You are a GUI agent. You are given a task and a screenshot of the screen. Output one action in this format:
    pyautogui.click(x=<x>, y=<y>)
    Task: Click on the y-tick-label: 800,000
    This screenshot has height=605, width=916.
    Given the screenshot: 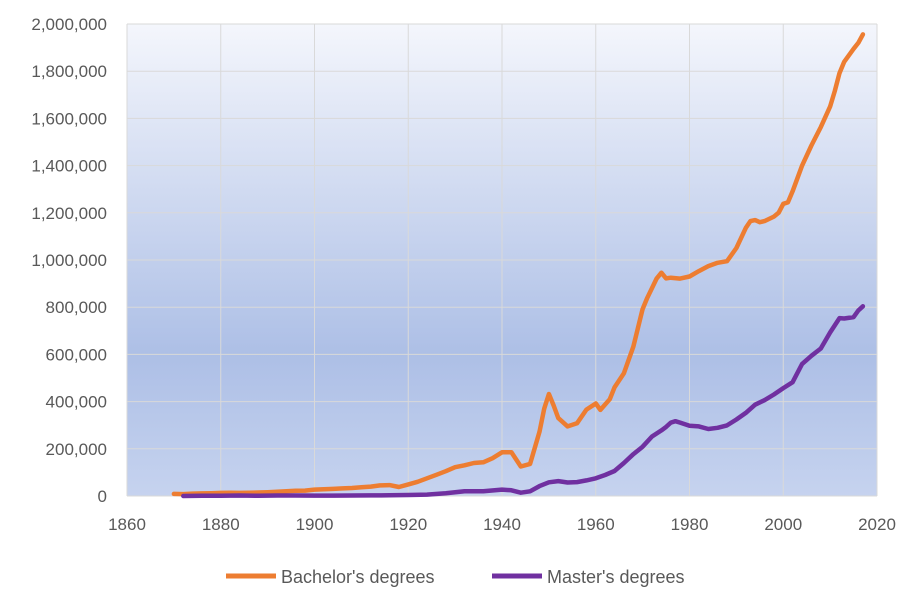 What is the action you would take?
    pyautogui.click(x=76, y=307)
    